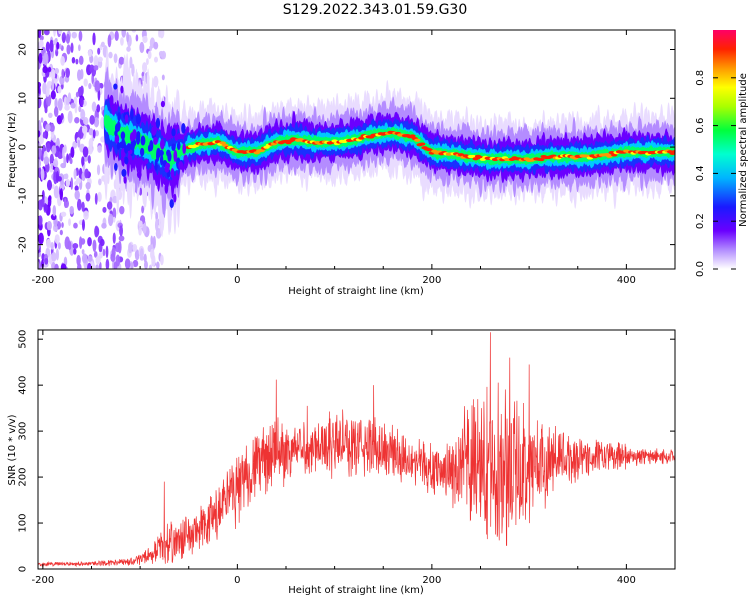 This screenshot has height=600, width=750. I want to click on colorbar-tick-label: 0.0, so click(700, 269).